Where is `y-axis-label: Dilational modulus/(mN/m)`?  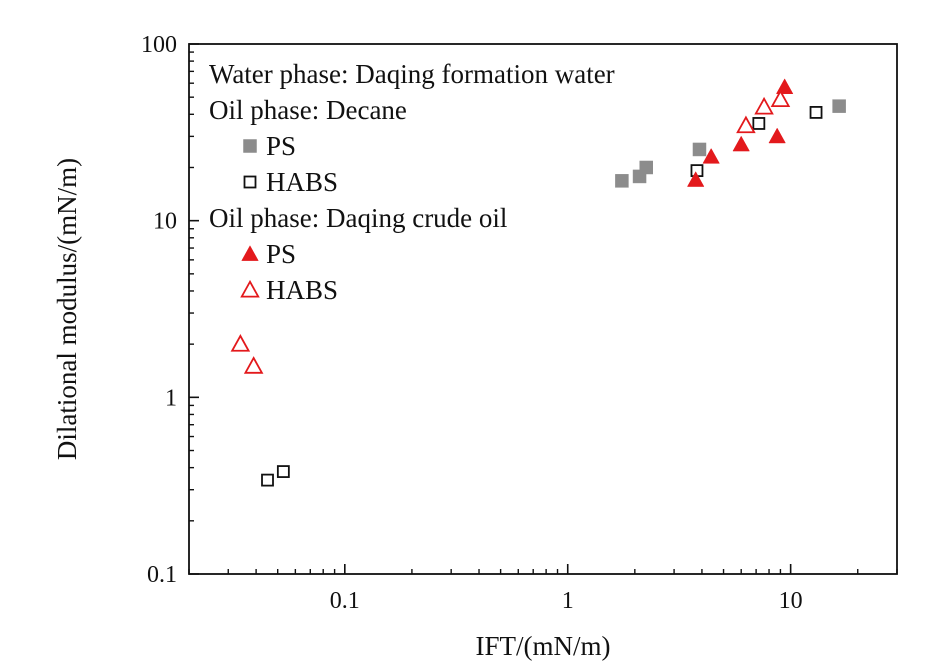 y-axis-label: Dilational modulus/(mN/m) is located at coordinates (67, 309).